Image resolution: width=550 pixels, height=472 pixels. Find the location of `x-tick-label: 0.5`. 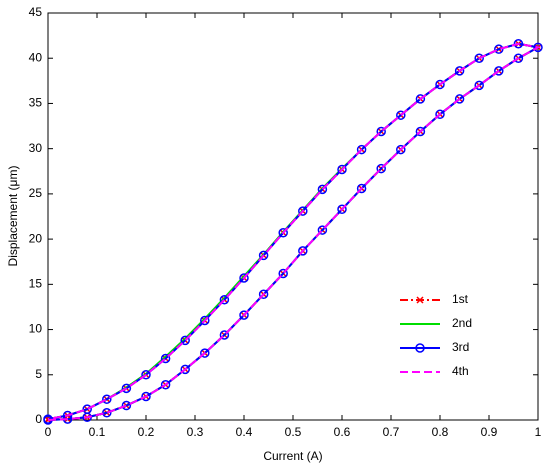

x-tick-label: 0.5 is located at coordinates (293, 432).